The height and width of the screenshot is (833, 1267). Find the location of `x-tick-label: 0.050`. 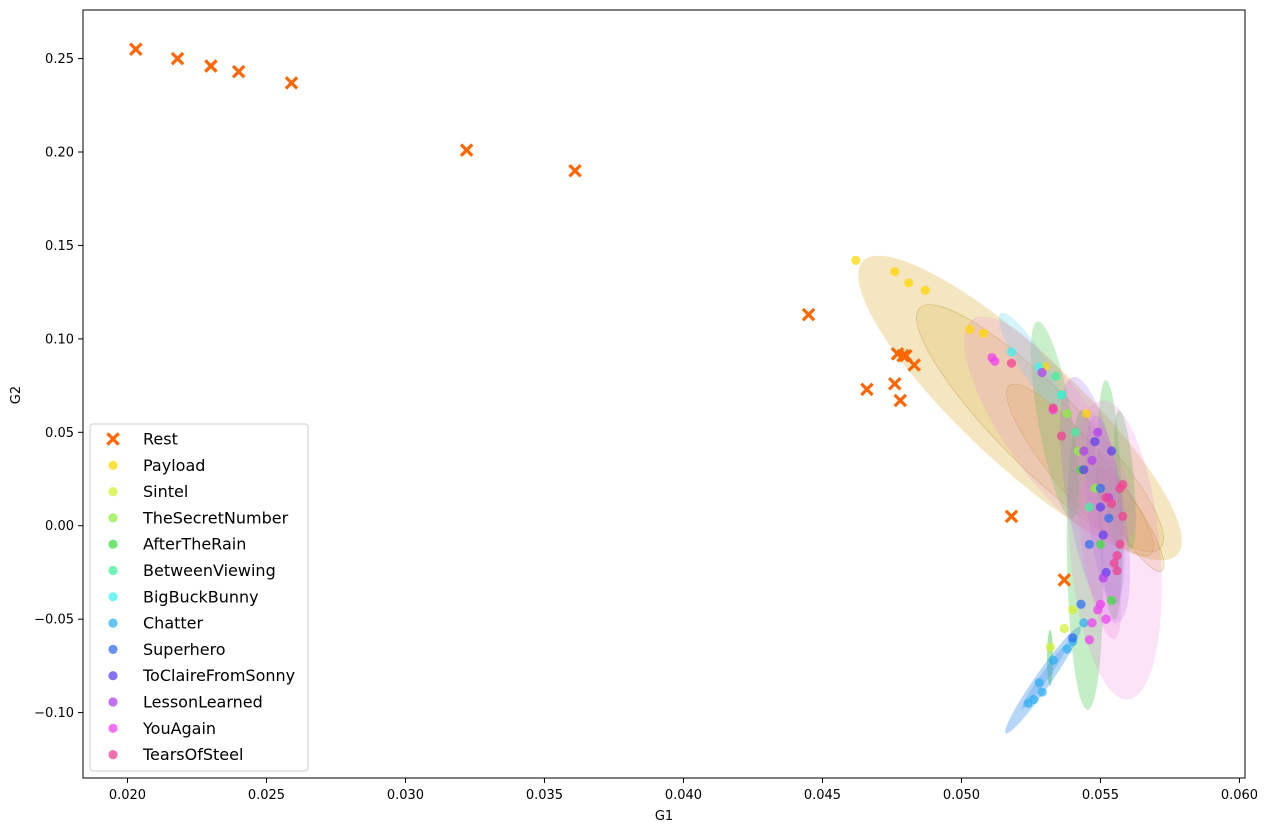

x-tick-label: 0.050 is located at coordinates (961, 795).